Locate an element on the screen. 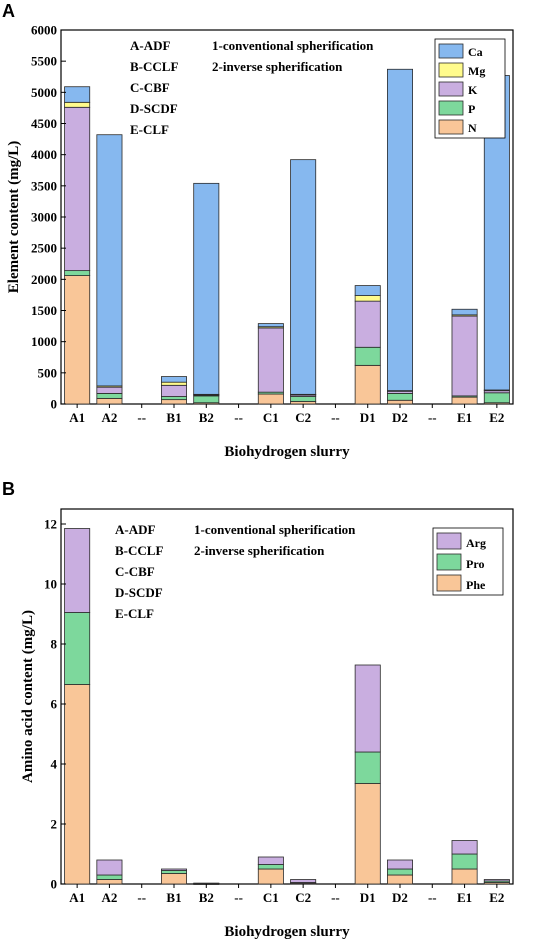 Image resolution: width=533 pixels, height=942 pixels. chart-a-x-tick-label: C2 is located at coordinates (303, 417).